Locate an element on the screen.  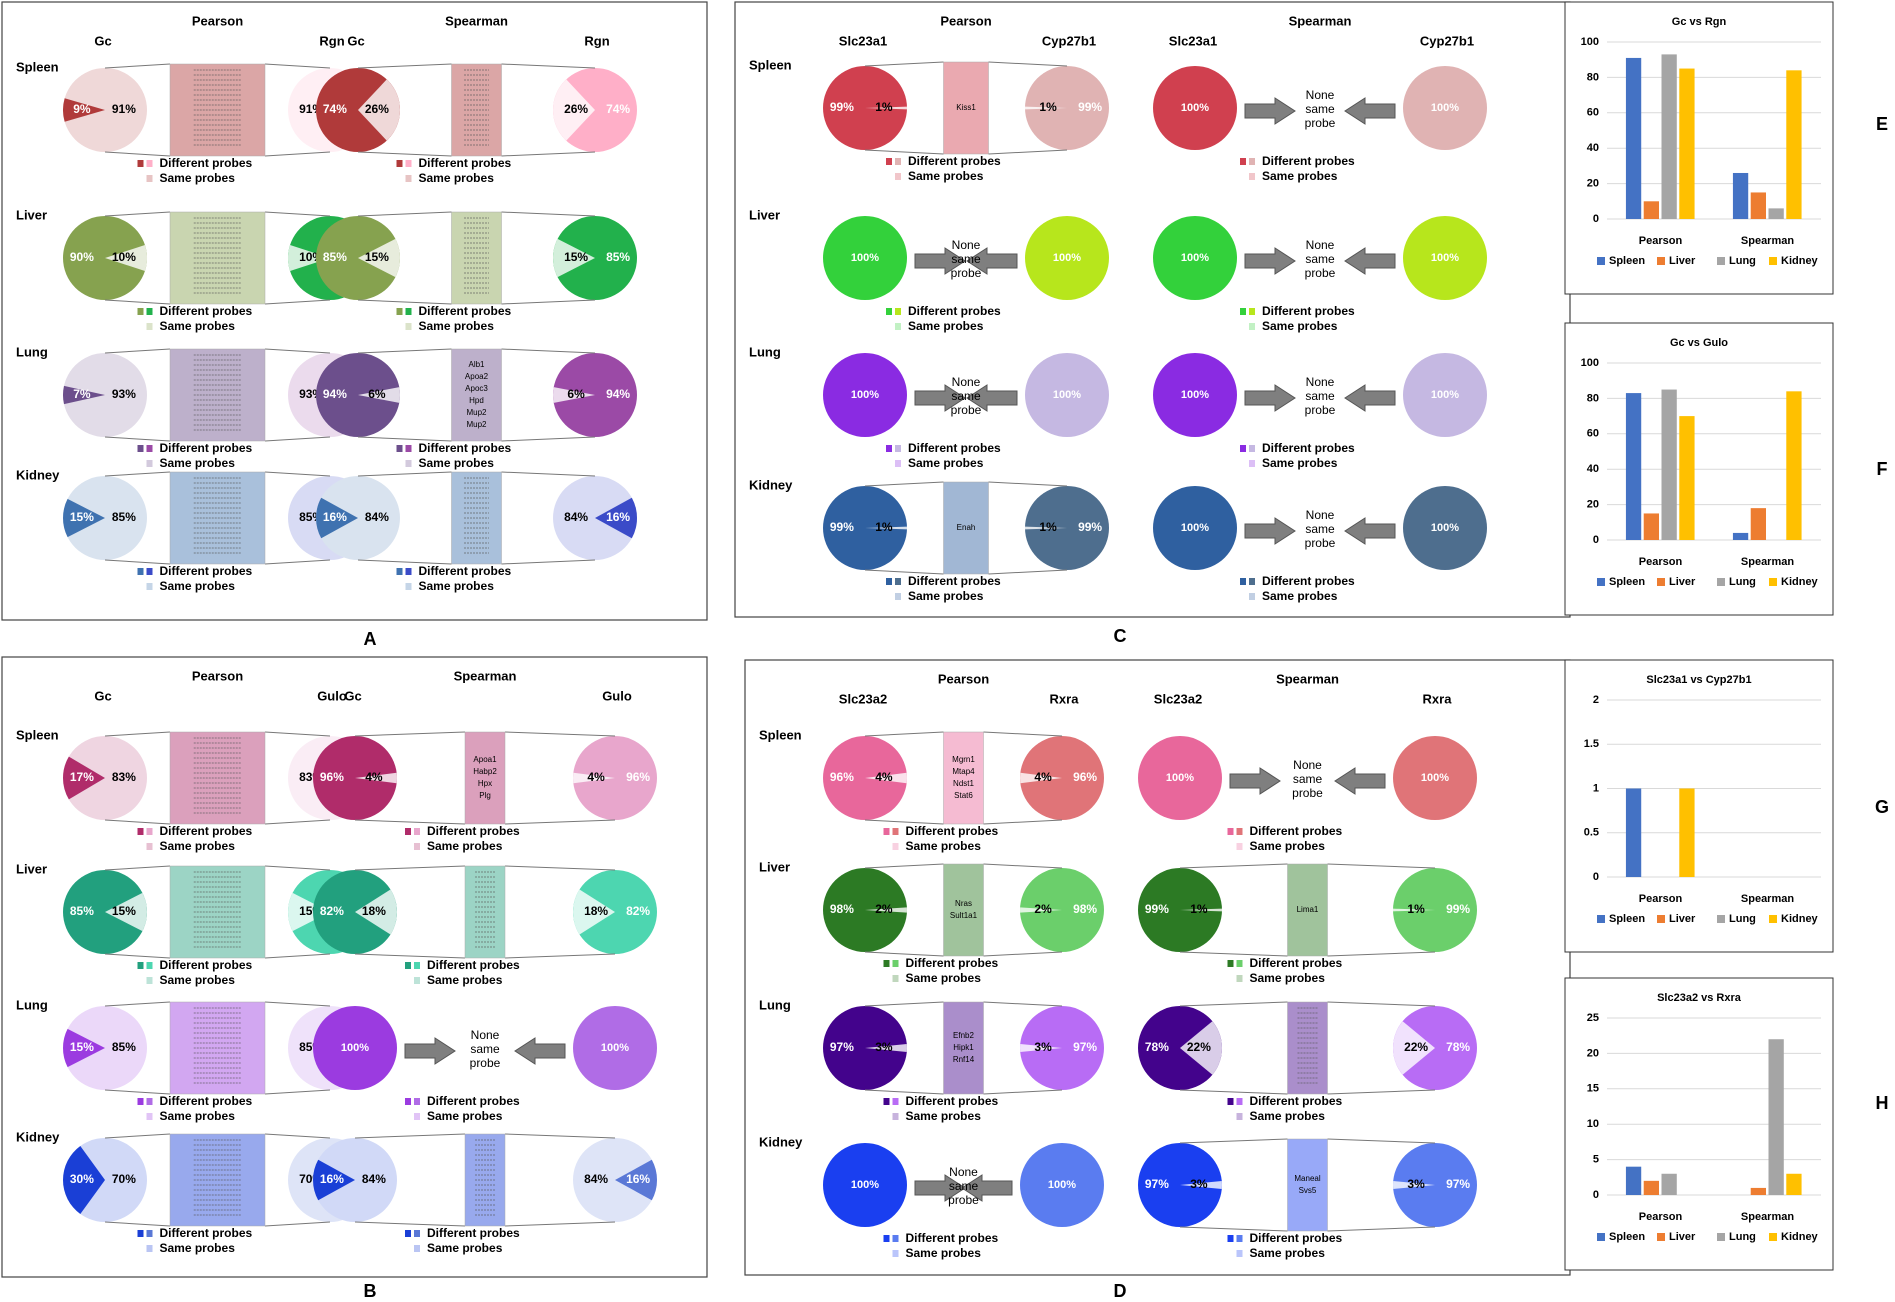
x-category-label: Spearman is located at coordinates (1767, 899).